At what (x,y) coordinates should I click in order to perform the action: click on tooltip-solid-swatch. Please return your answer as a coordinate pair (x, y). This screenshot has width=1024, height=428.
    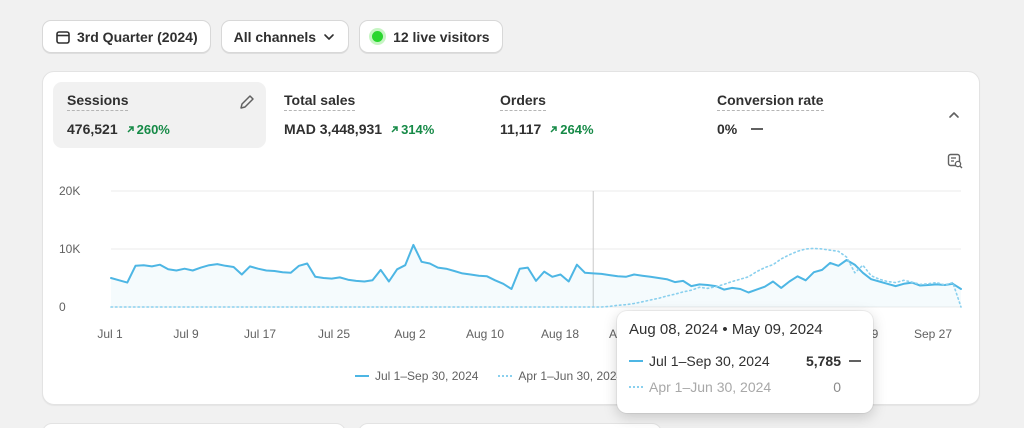
    Looking at the image, I should click on (636, 361).